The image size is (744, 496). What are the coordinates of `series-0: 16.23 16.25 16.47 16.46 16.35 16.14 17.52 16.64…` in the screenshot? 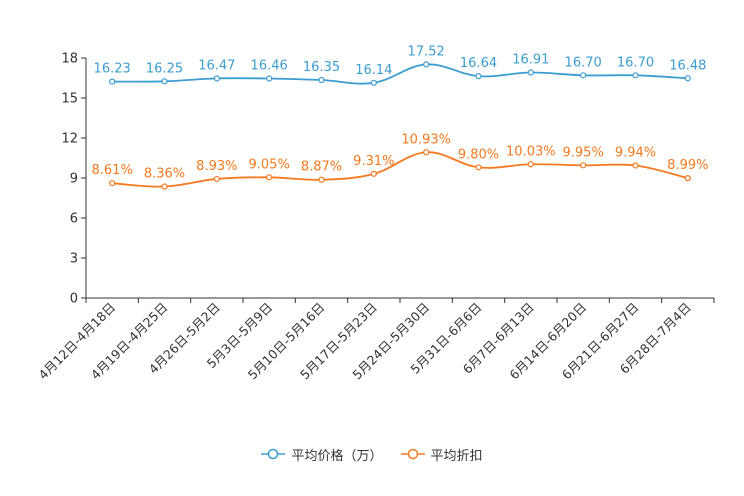 It's located at (400, 65).